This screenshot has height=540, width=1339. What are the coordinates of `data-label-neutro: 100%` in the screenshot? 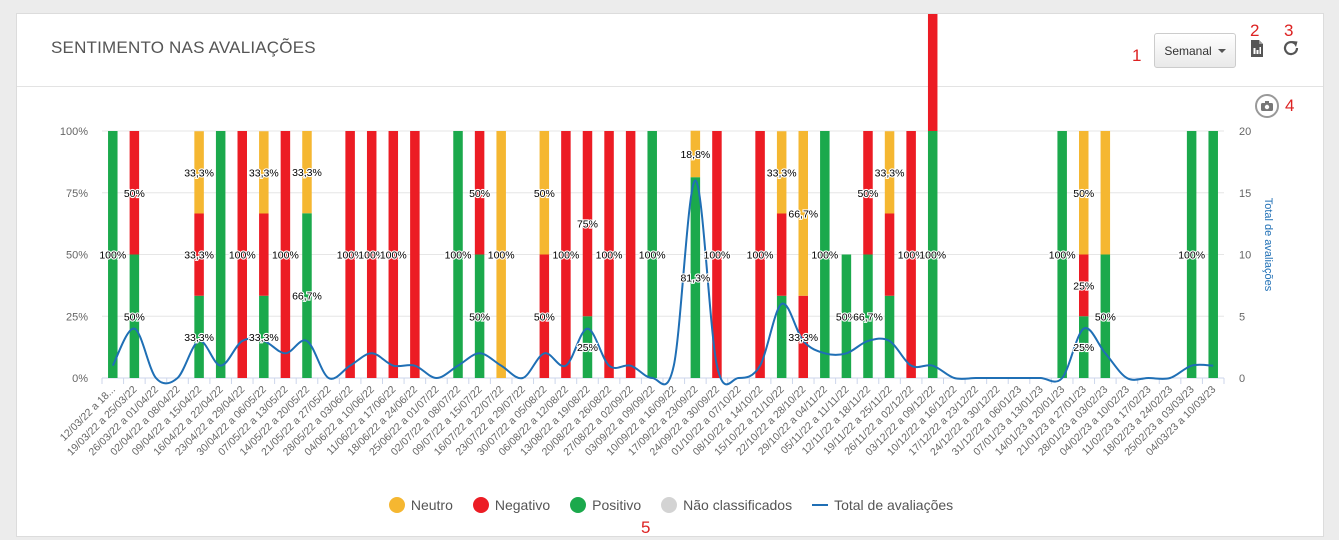 It's located at (501, 256).